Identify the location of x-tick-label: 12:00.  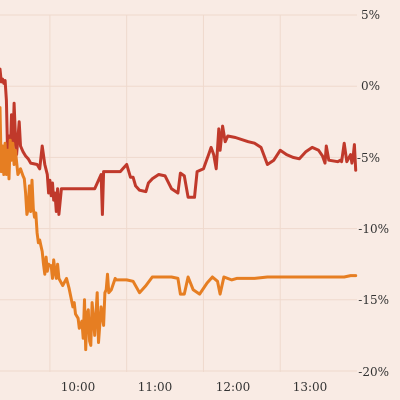
(233, 387).